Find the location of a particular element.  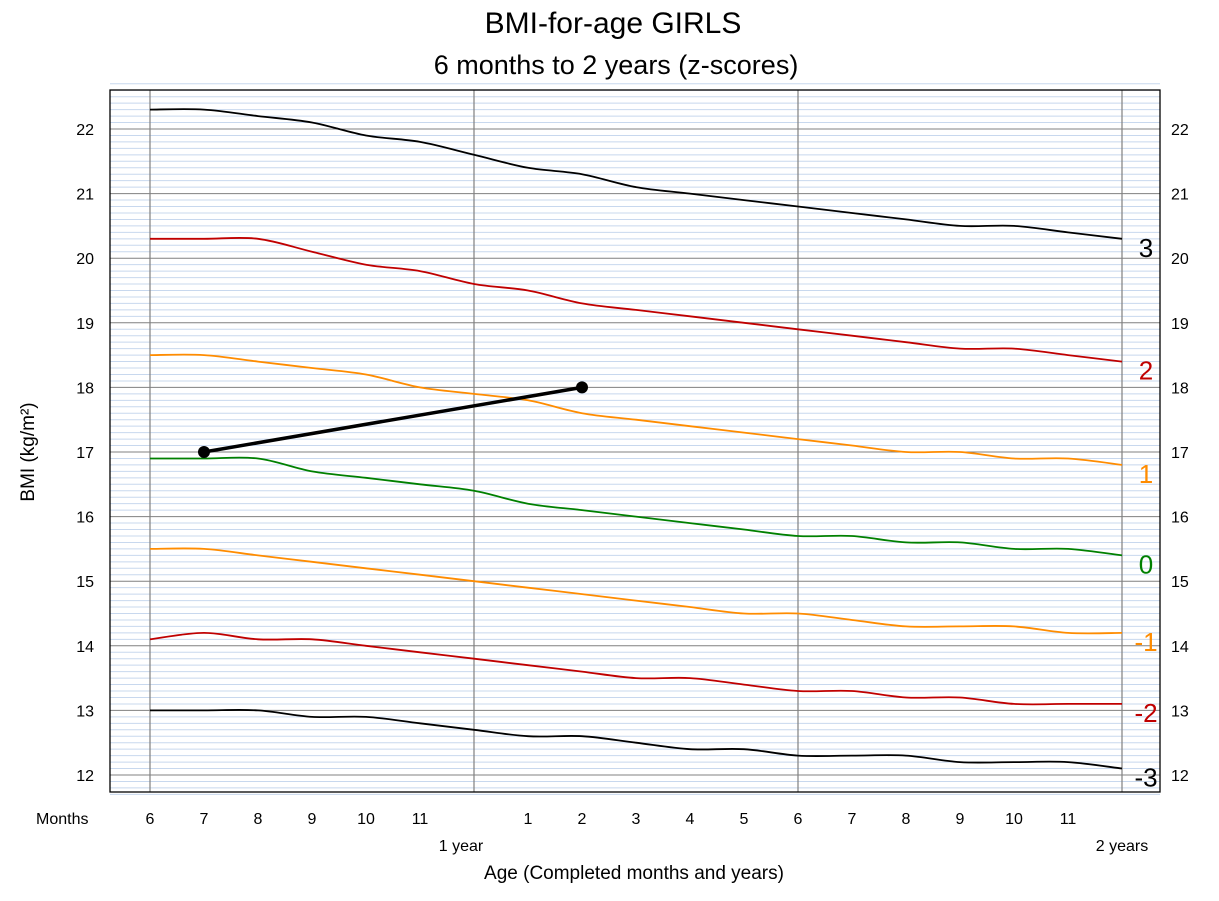

y-tick-label-right: 20 is located at coordinates (1180, 259).